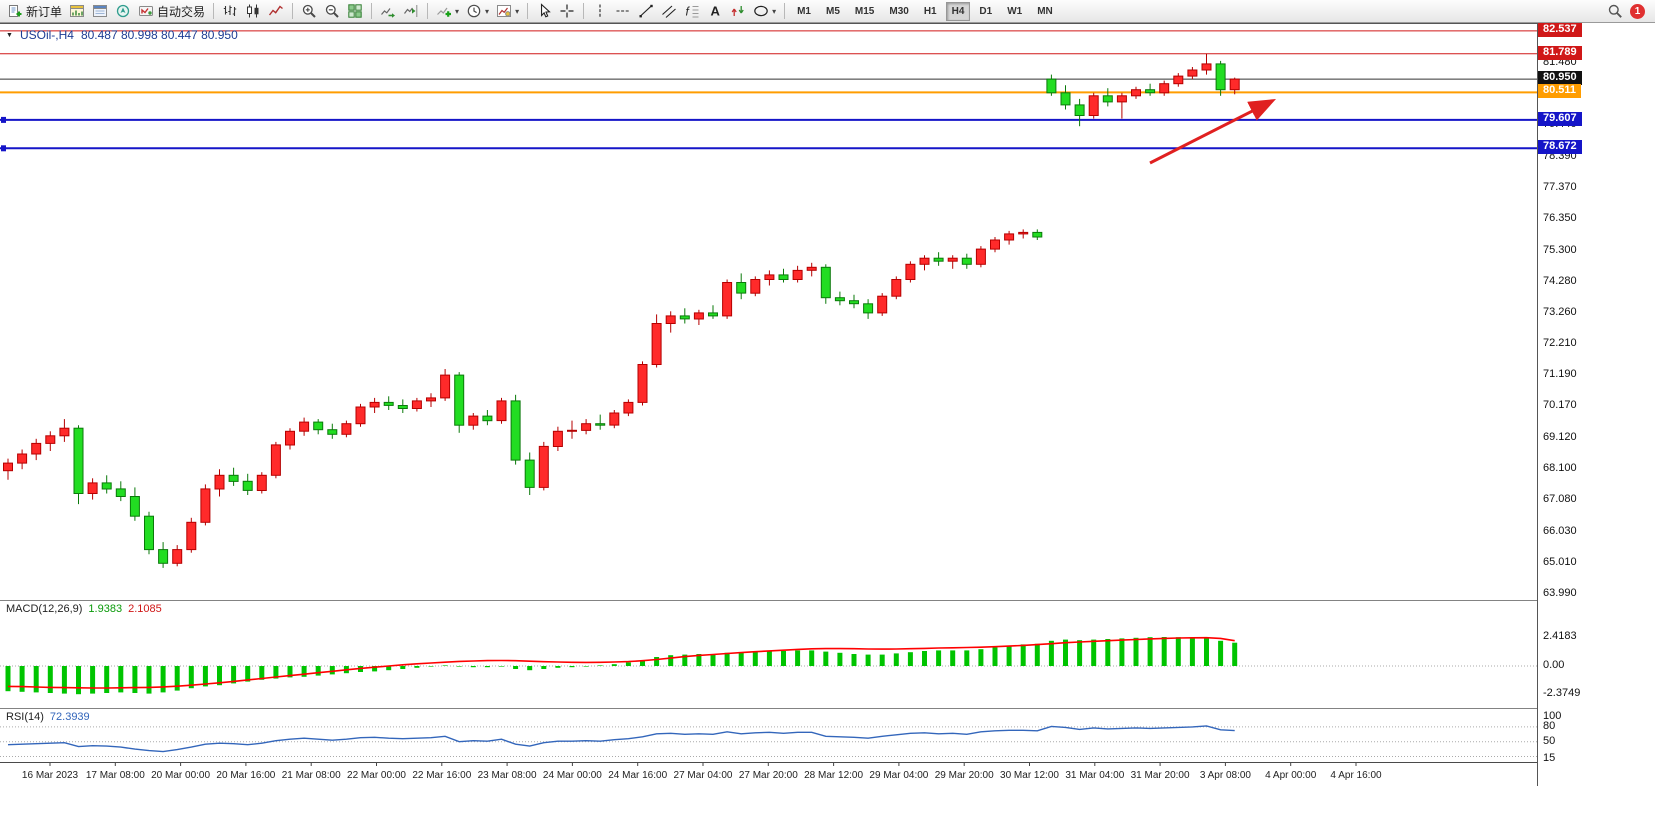 This screenshot has width=1655, height=827. Describe the element at coordinates (1560, 499) in the screenshot. I see `price-axis-label: 67.080` at that location.